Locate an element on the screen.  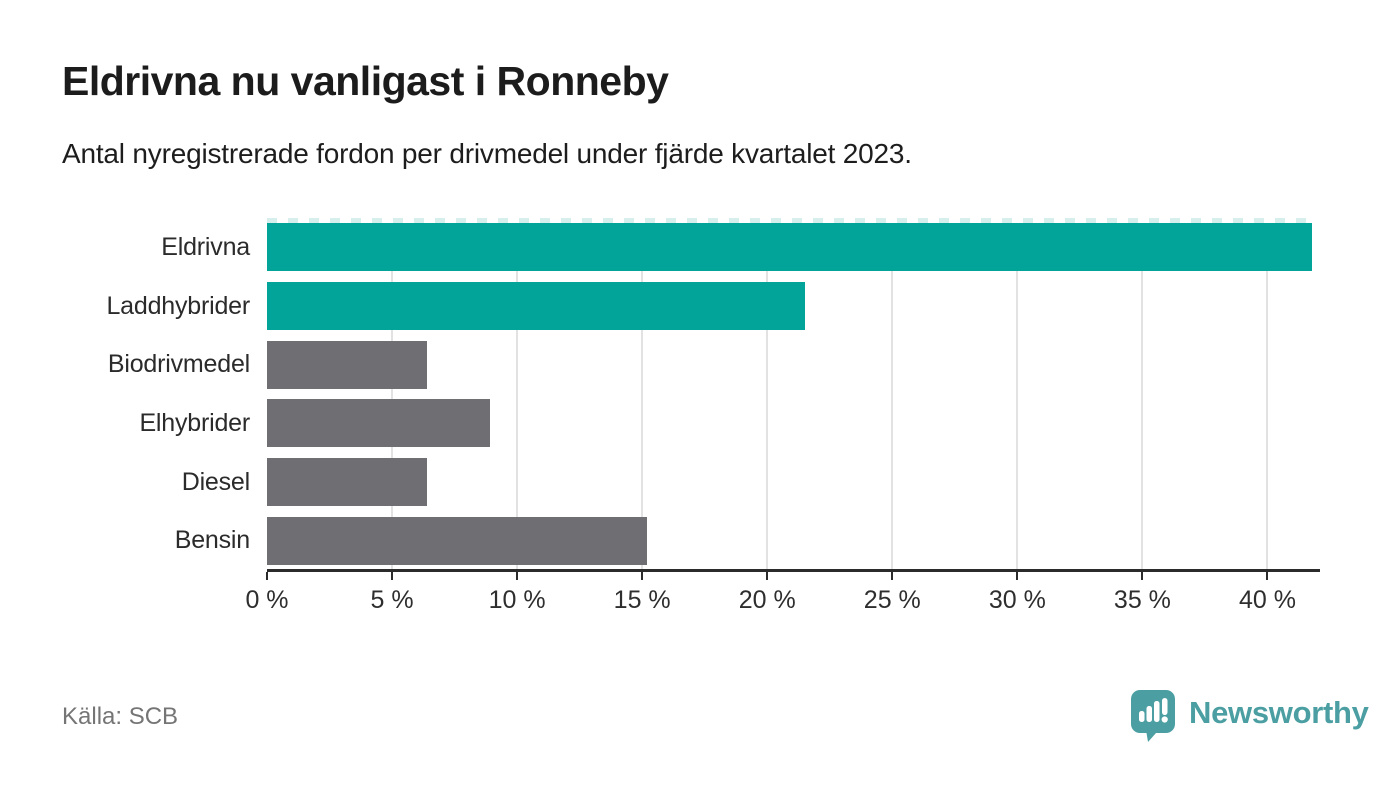
label-row: Laddhybrider is located at coordinates (125, 306).